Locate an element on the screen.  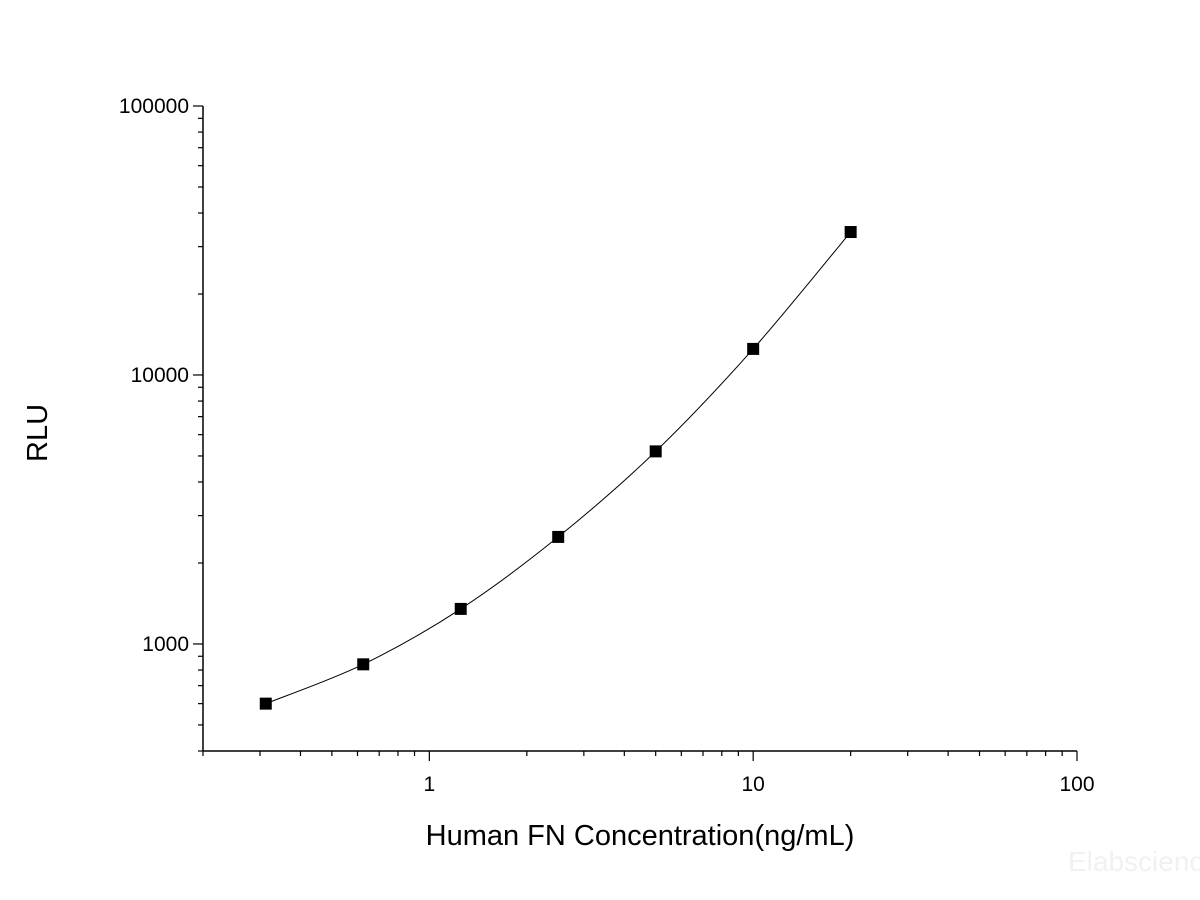
y-tick-label: 10000 is located at coordinates (160, 375).